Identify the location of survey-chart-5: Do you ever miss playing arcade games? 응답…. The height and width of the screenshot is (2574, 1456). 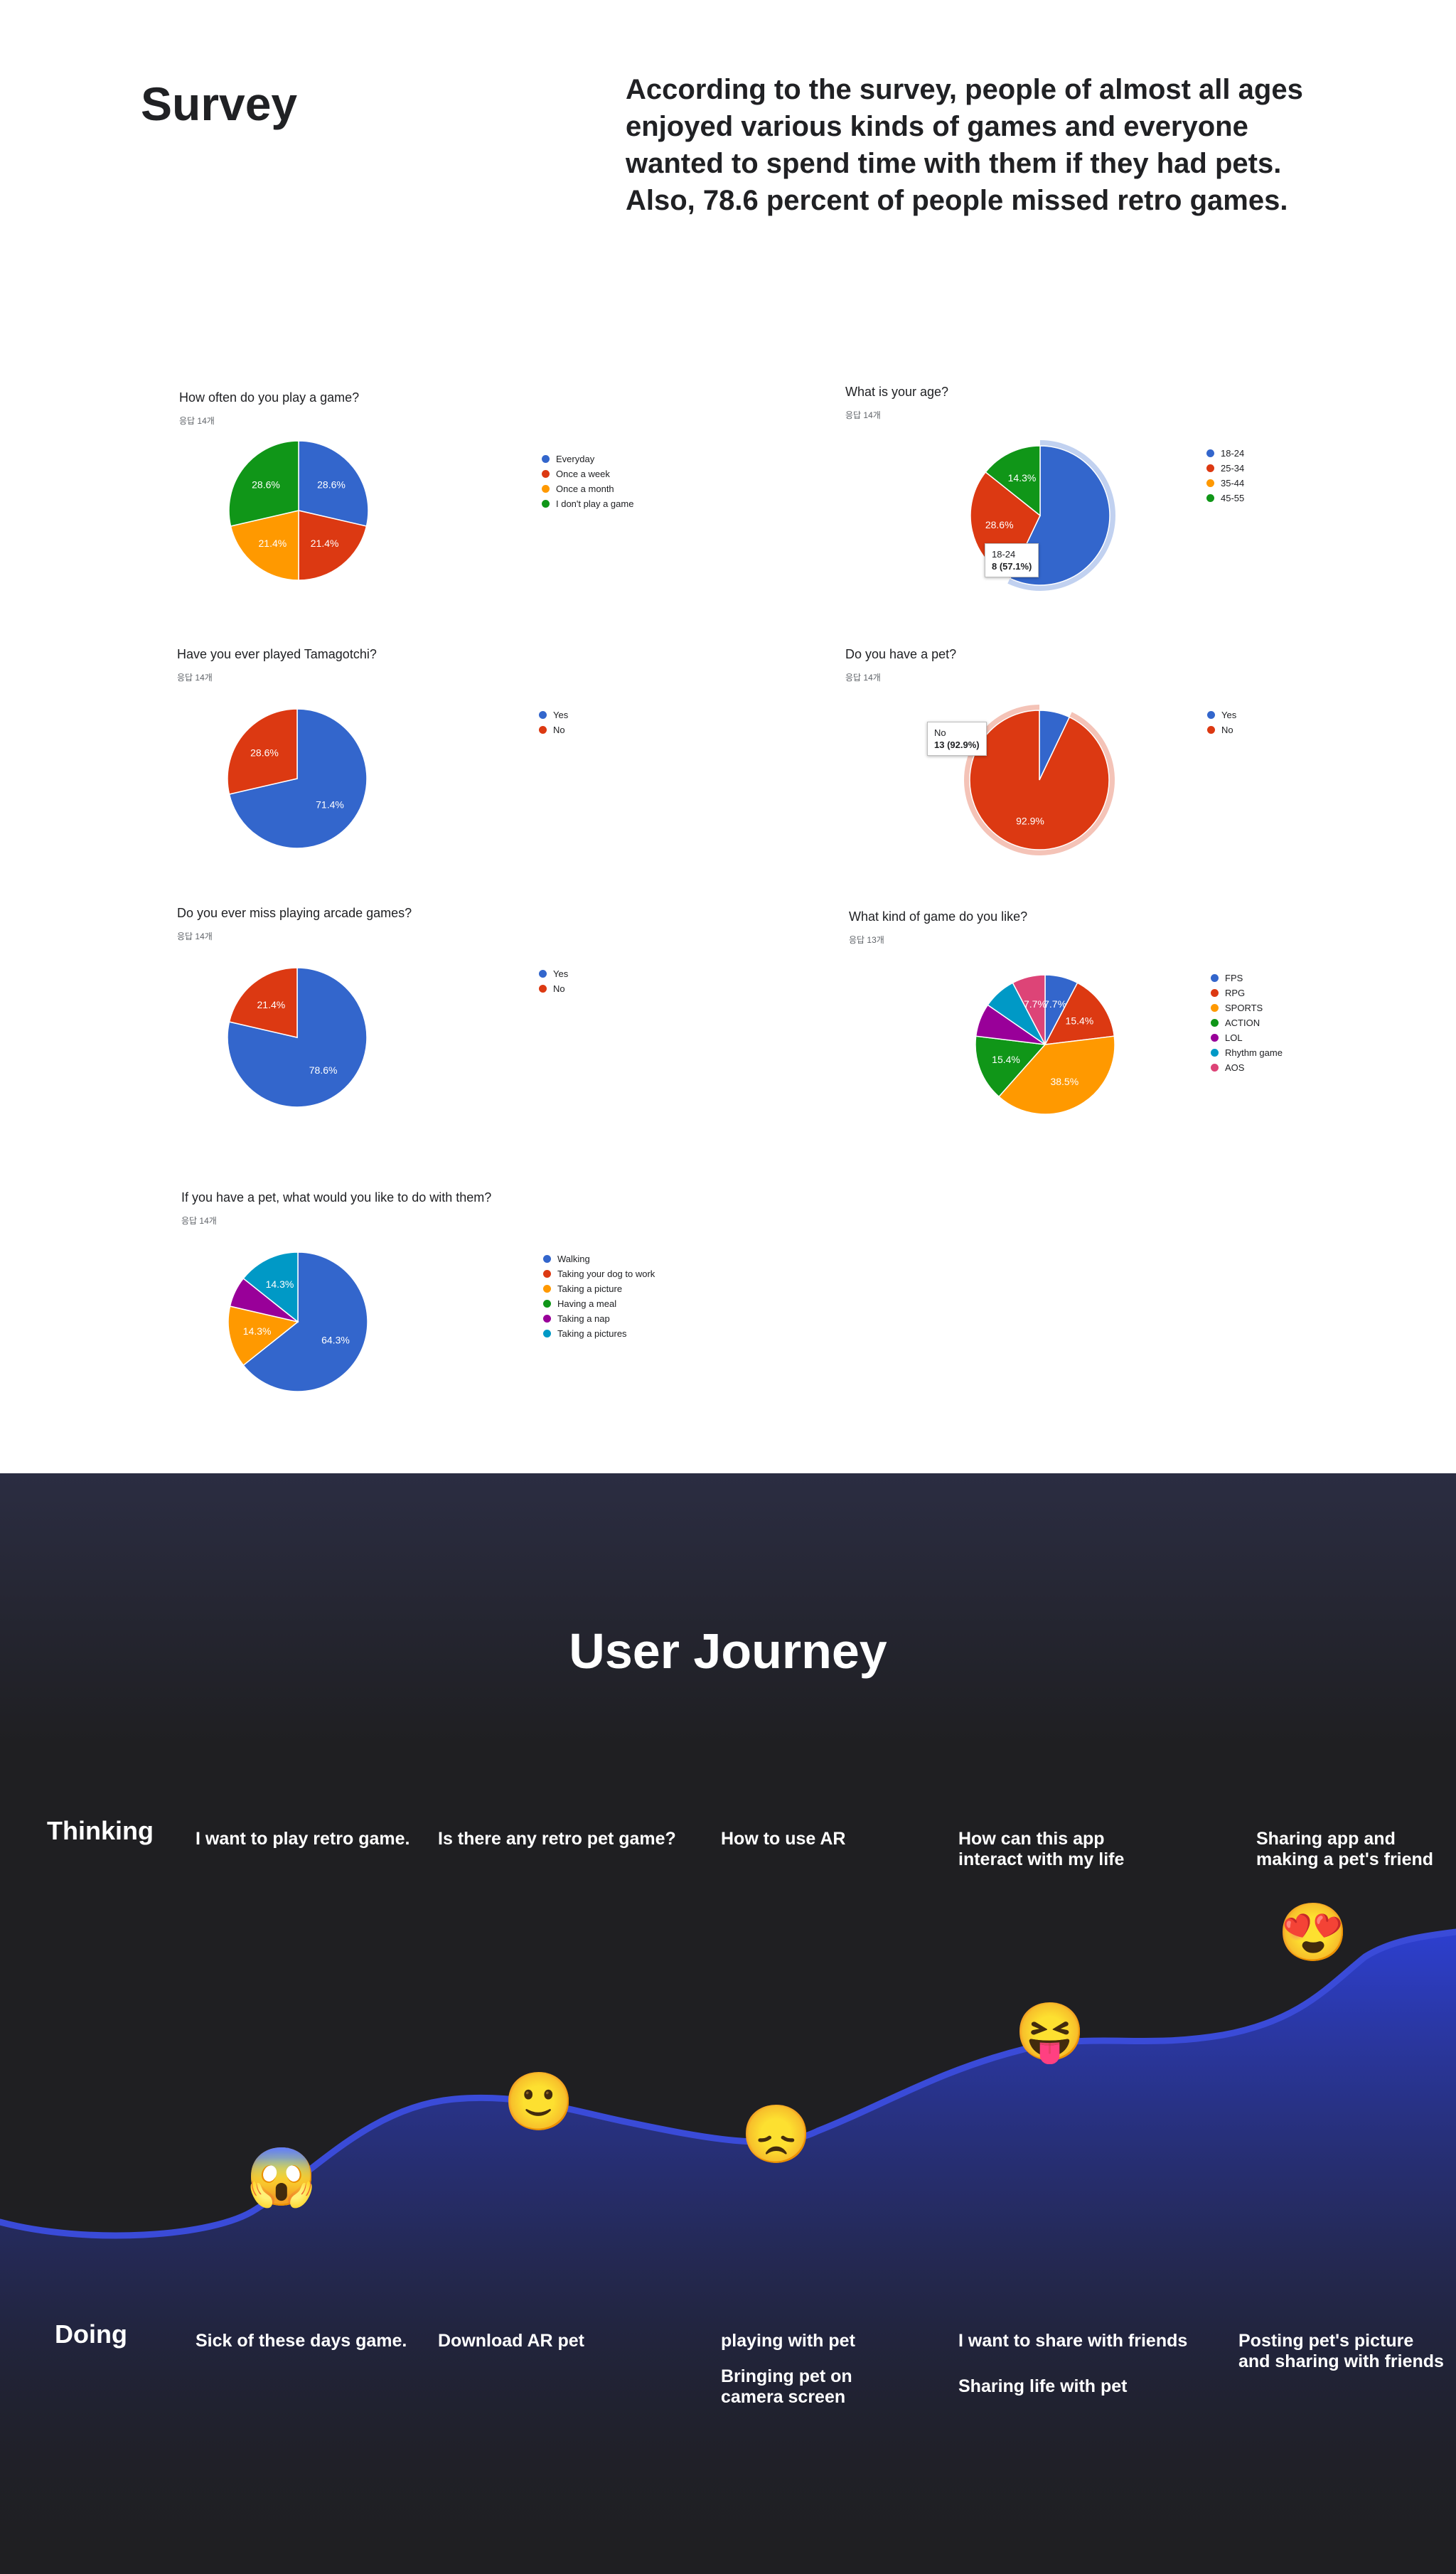
(447, 1019).